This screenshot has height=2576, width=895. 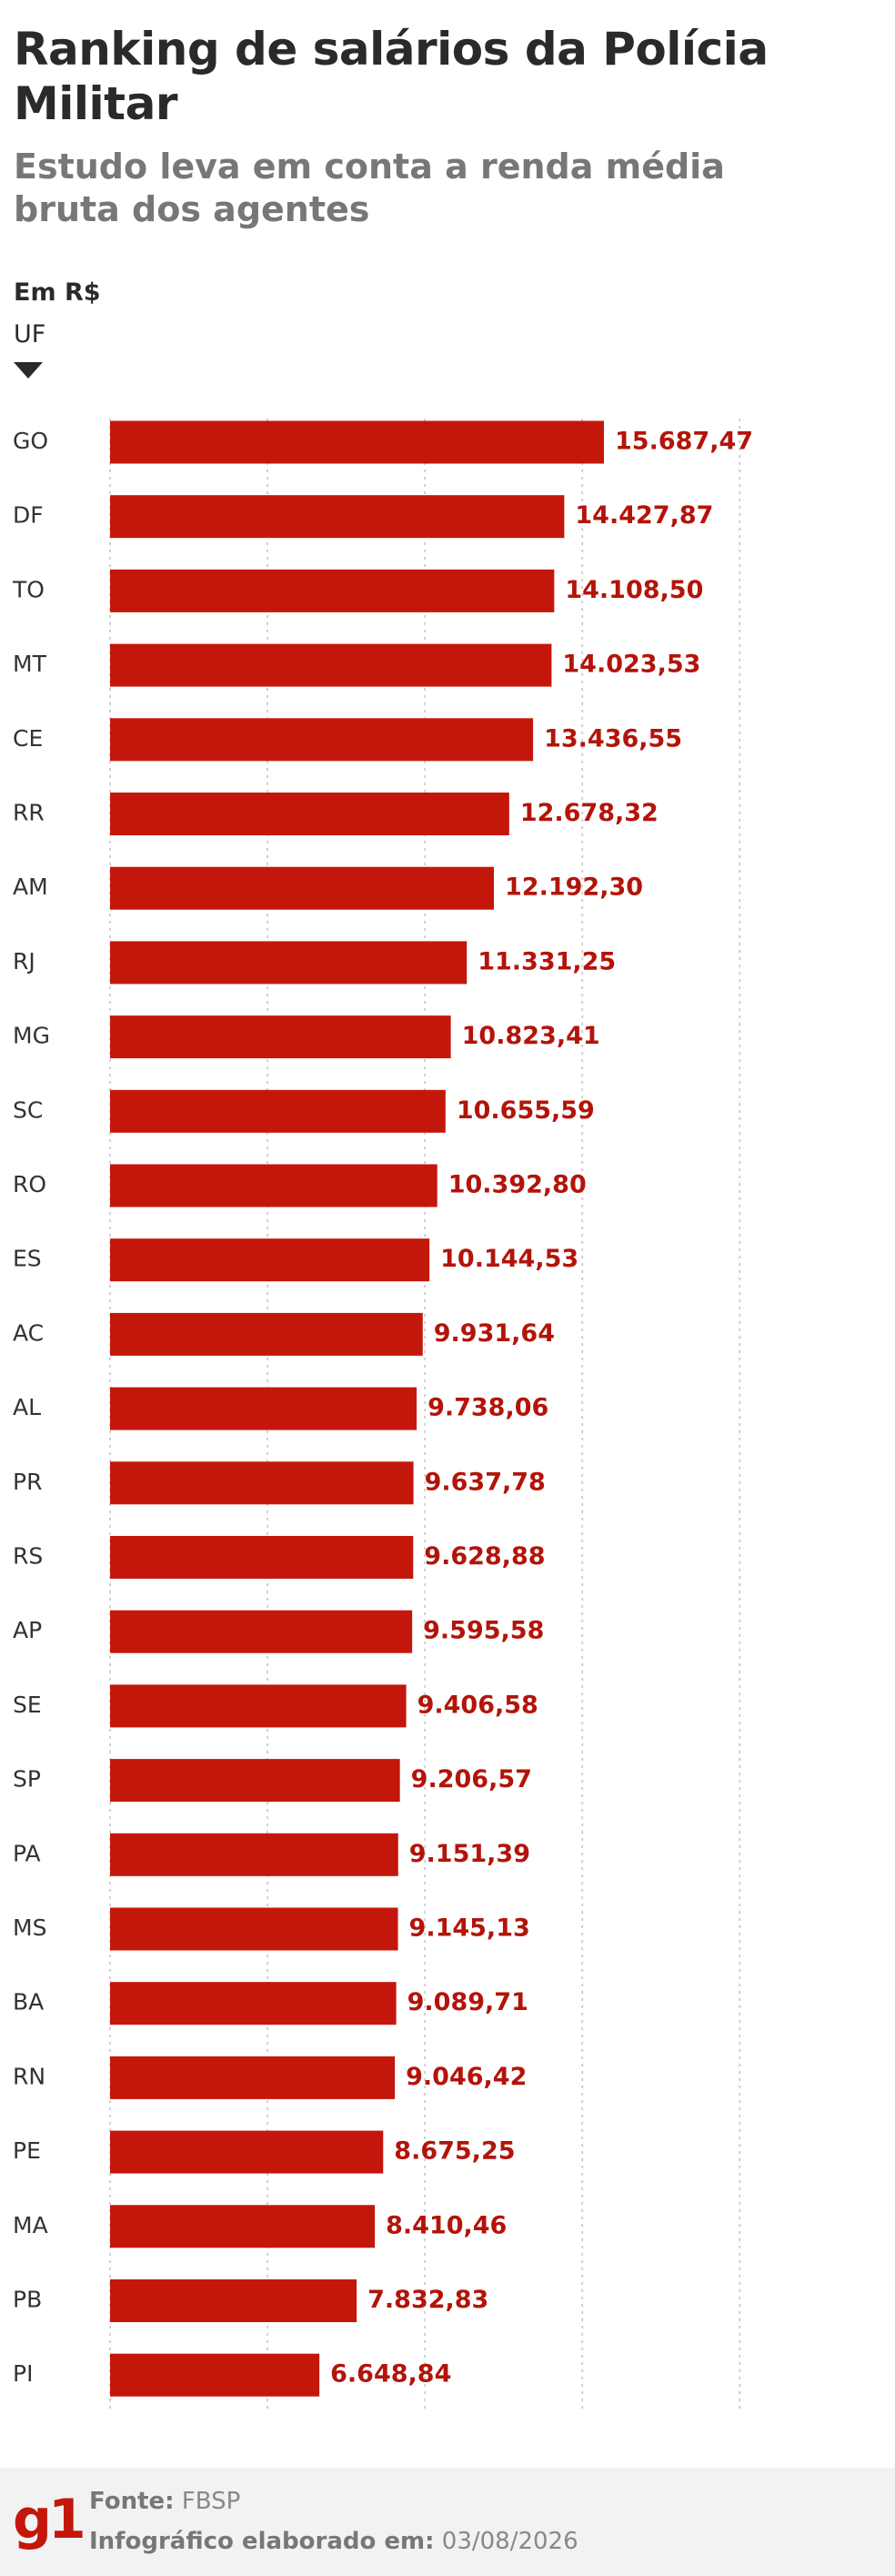 What do you see at coordinates (27, 2151) in the screenshot?
I see `category-label: PE` at bounding box center [27, 2151].